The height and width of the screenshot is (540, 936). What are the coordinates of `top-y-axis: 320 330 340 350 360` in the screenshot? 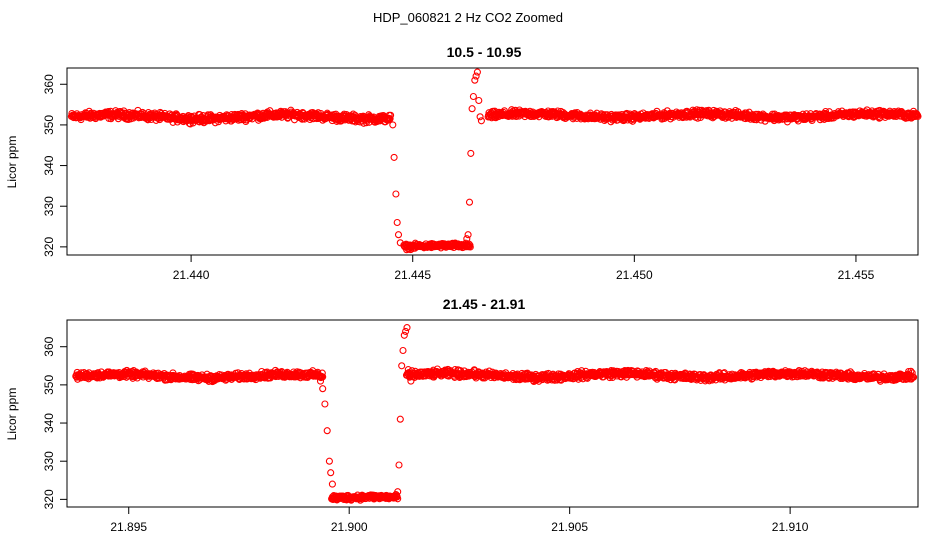 It's located at (55, 165).